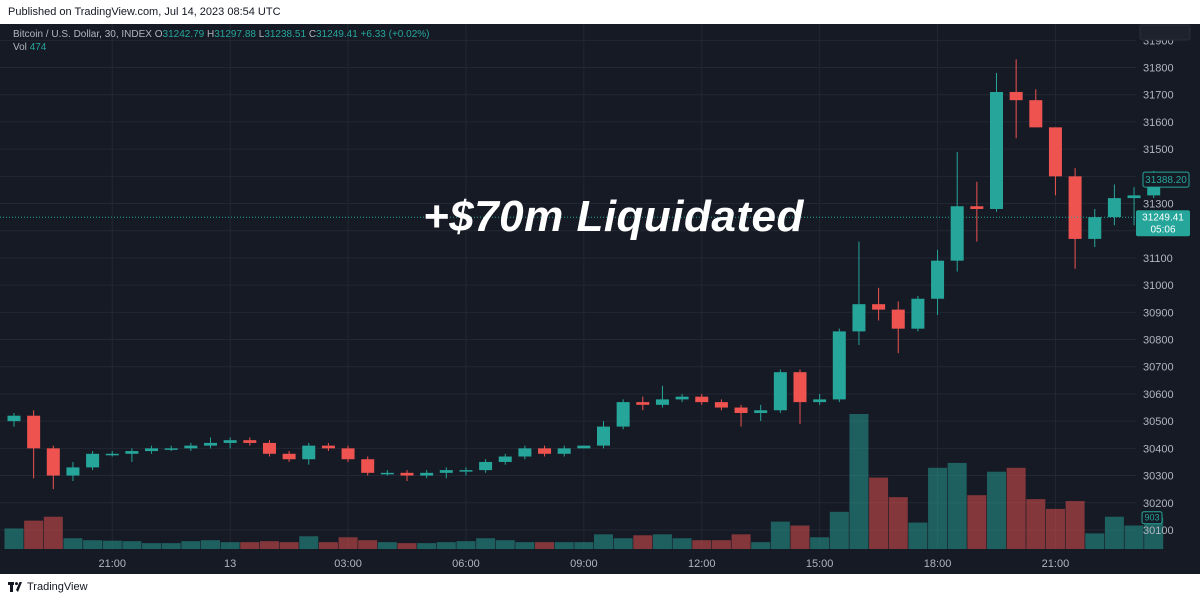 This screenshot has width=1200, height=600. I want to click on time-tick-label: 13, so click(230, 564).